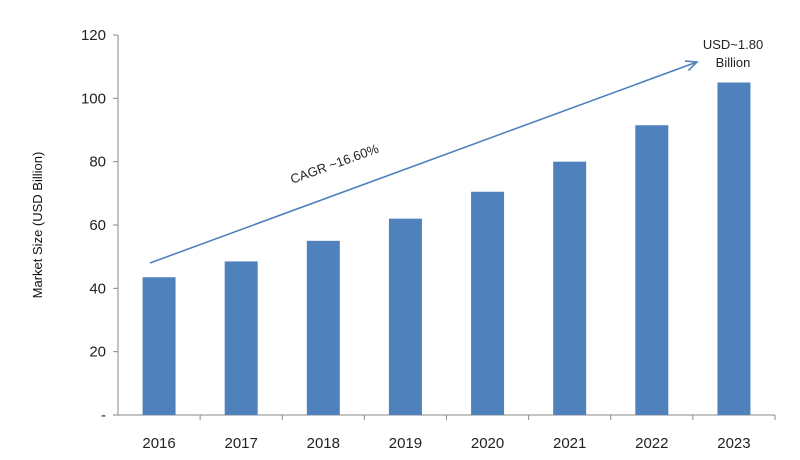 This screenshot has height=460, width=800. Describe the element at coordinates (158, 443) in the screenshot. I see `x-tick-label: 2016` at that location.